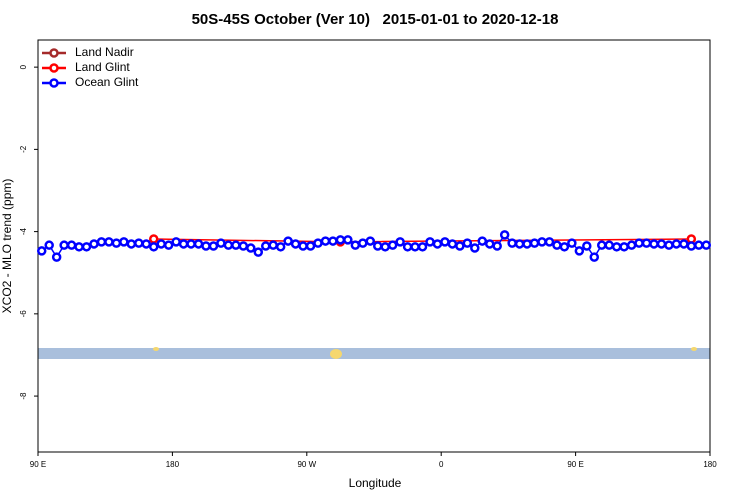 The image size is (750, 500). I want to click on legend-label: Land Glint, so click(102, 67).